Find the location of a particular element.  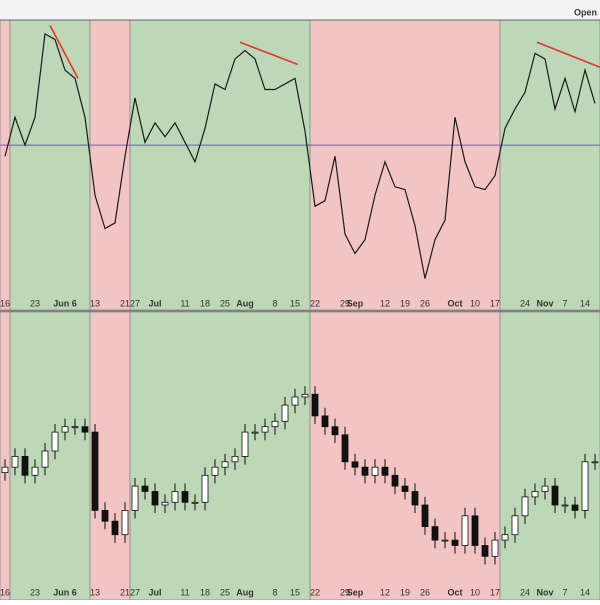

x-tick-label: 21 is located at coordinates (125, 592).